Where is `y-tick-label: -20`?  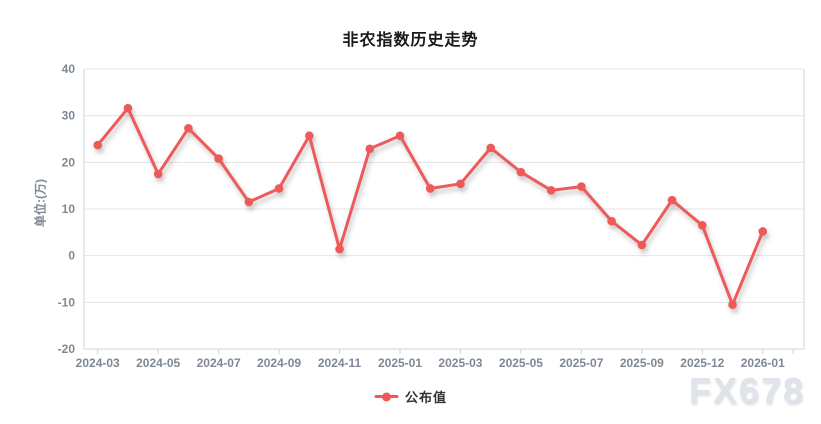 y-tick-label: -20 is located at coordinates (67, 349).